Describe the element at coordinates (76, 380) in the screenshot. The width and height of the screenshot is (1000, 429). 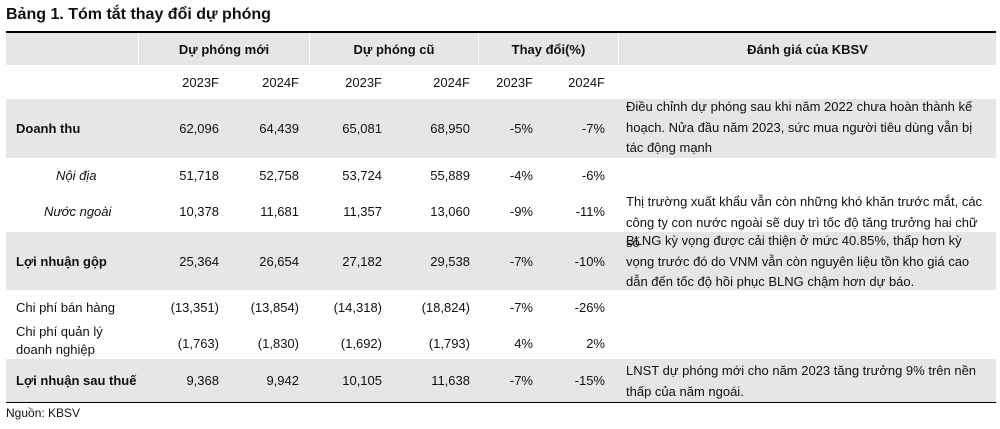
I see `row-label: Lợi nhuận sau thuế` at that location.